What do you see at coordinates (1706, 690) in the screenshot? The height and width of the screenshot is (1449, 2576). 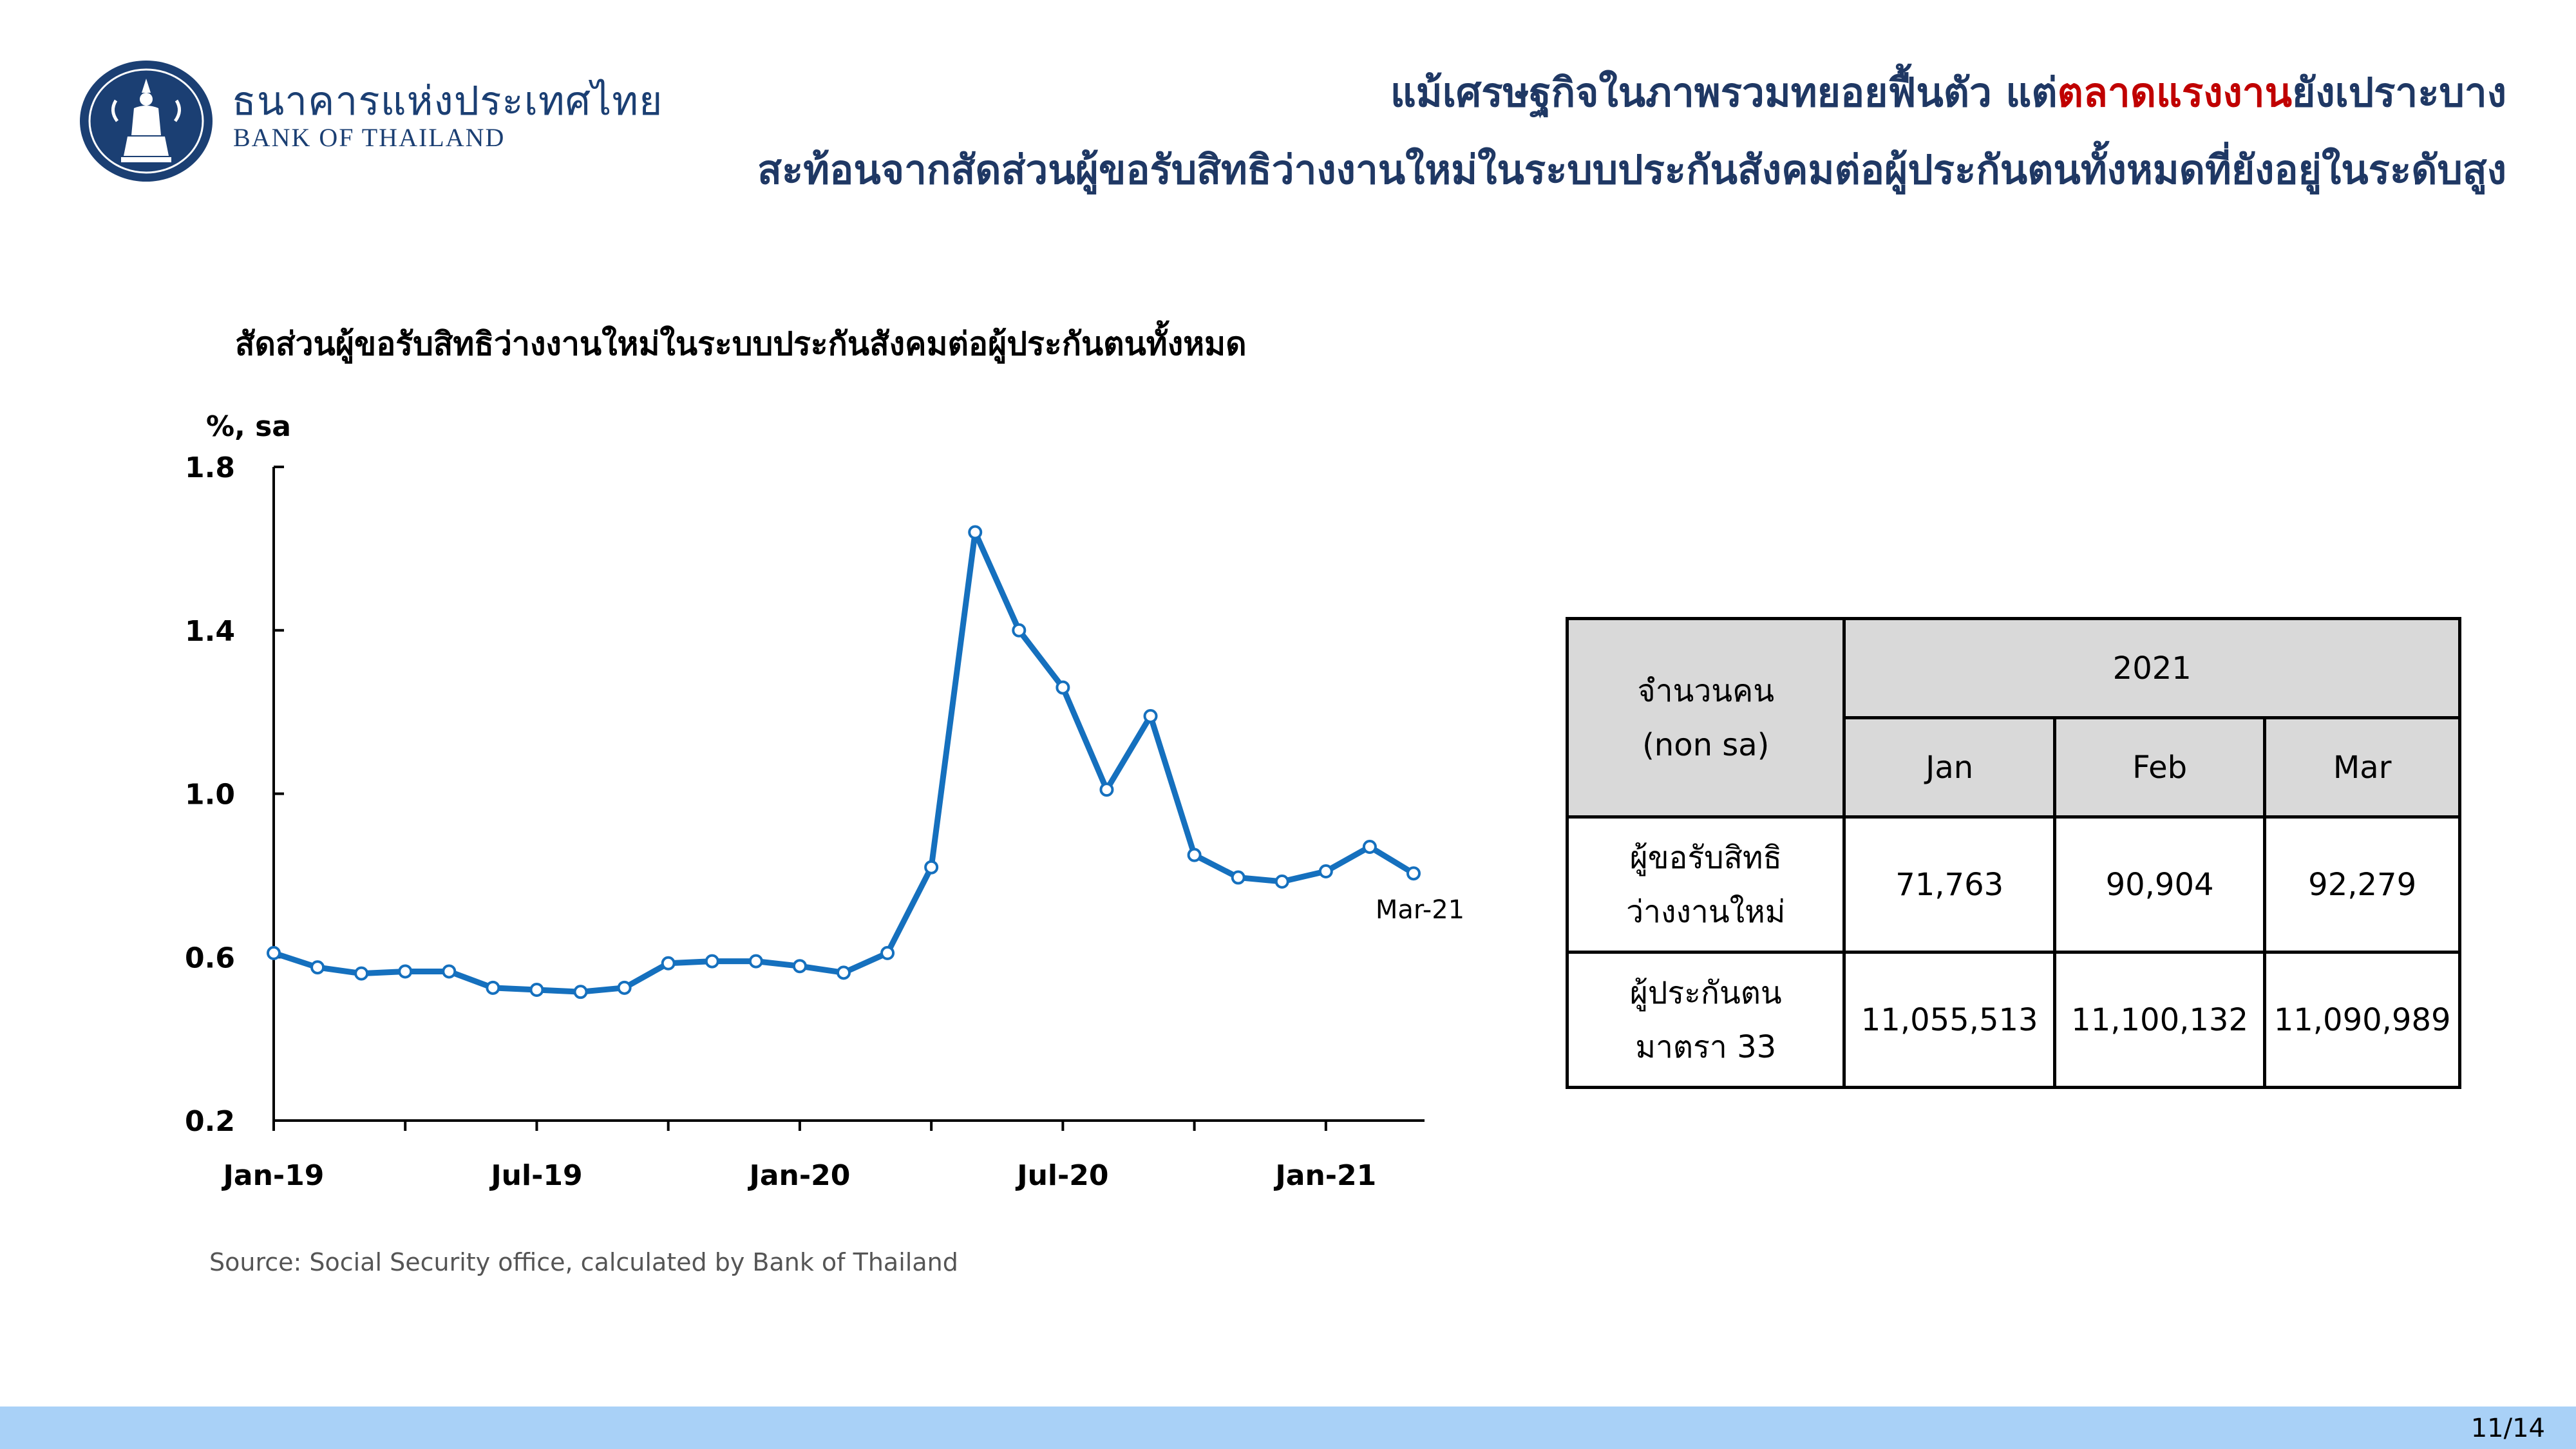 I see `table-header-label: จำนวนคน` at bounding box center [1706, 690].